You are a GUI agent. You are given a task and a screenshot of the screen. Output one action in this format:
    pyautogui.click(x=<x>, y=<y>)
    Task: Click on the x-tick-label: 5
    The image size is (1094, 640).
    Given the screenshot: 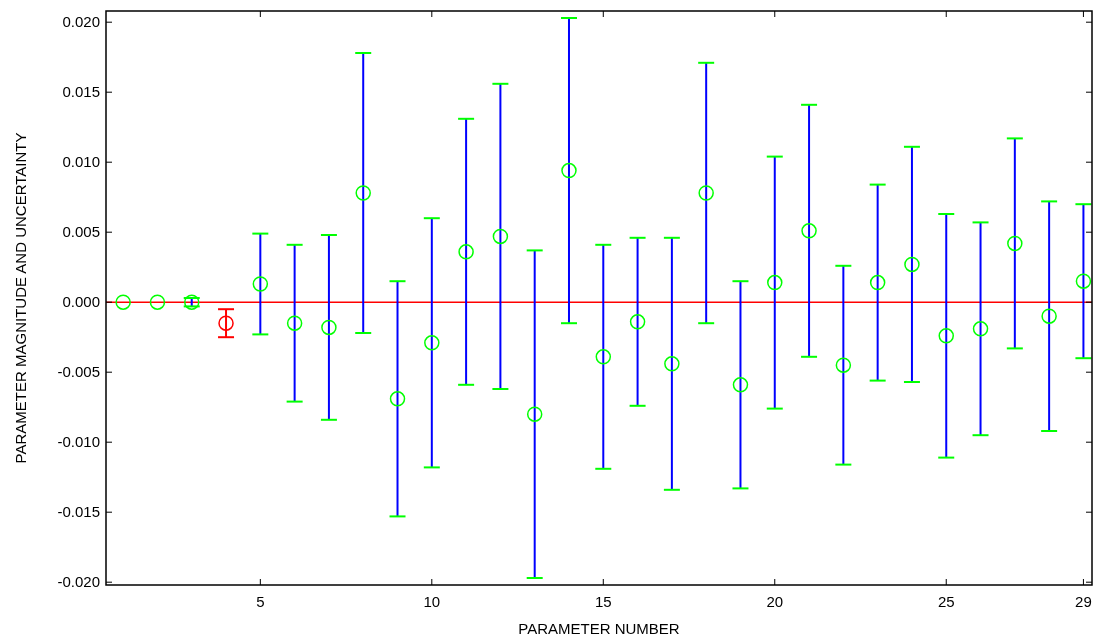 What is the action you would take?
    pyautogui.click(x=260, y=601)
    